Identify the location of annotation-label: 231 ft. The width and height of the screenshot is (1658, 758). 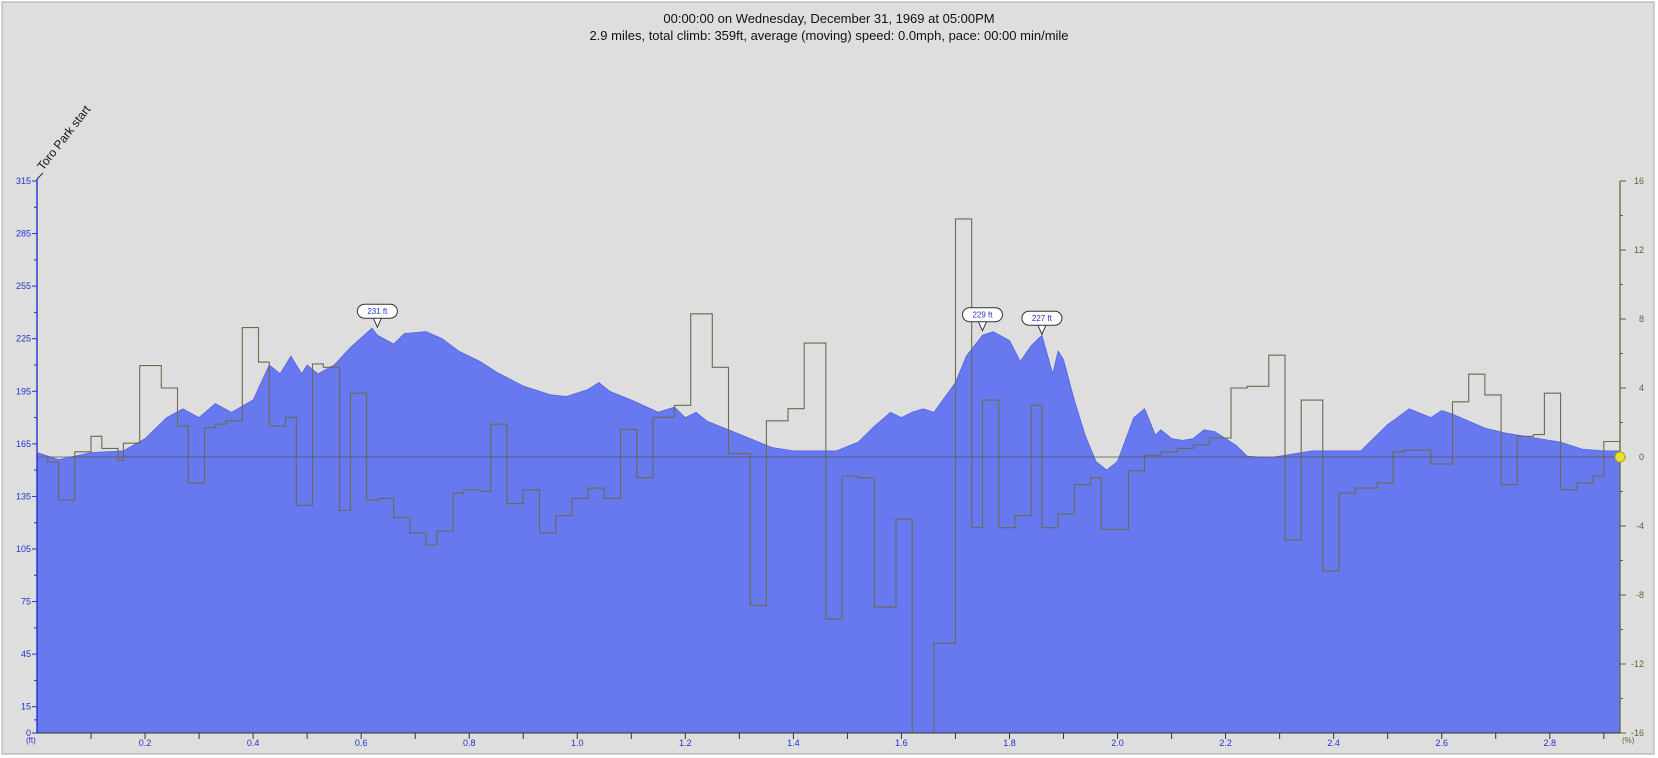
(377, 311).